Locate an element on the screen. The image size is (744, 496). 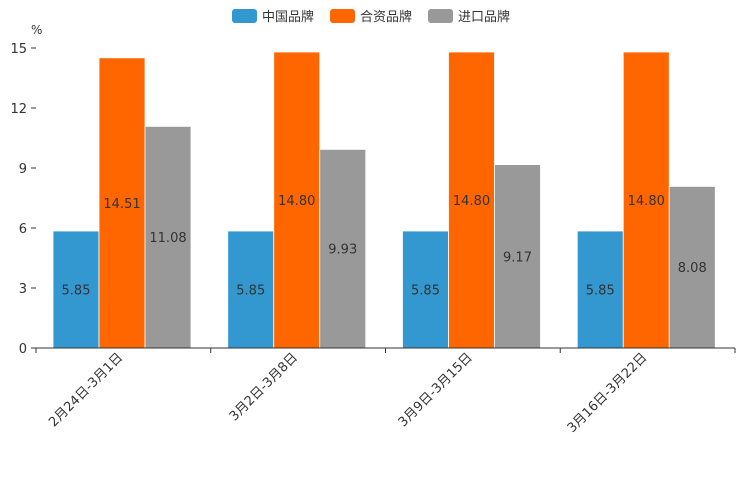
legend-item-jv-brand: 合资品牌 is located at coordinates (371, 15).